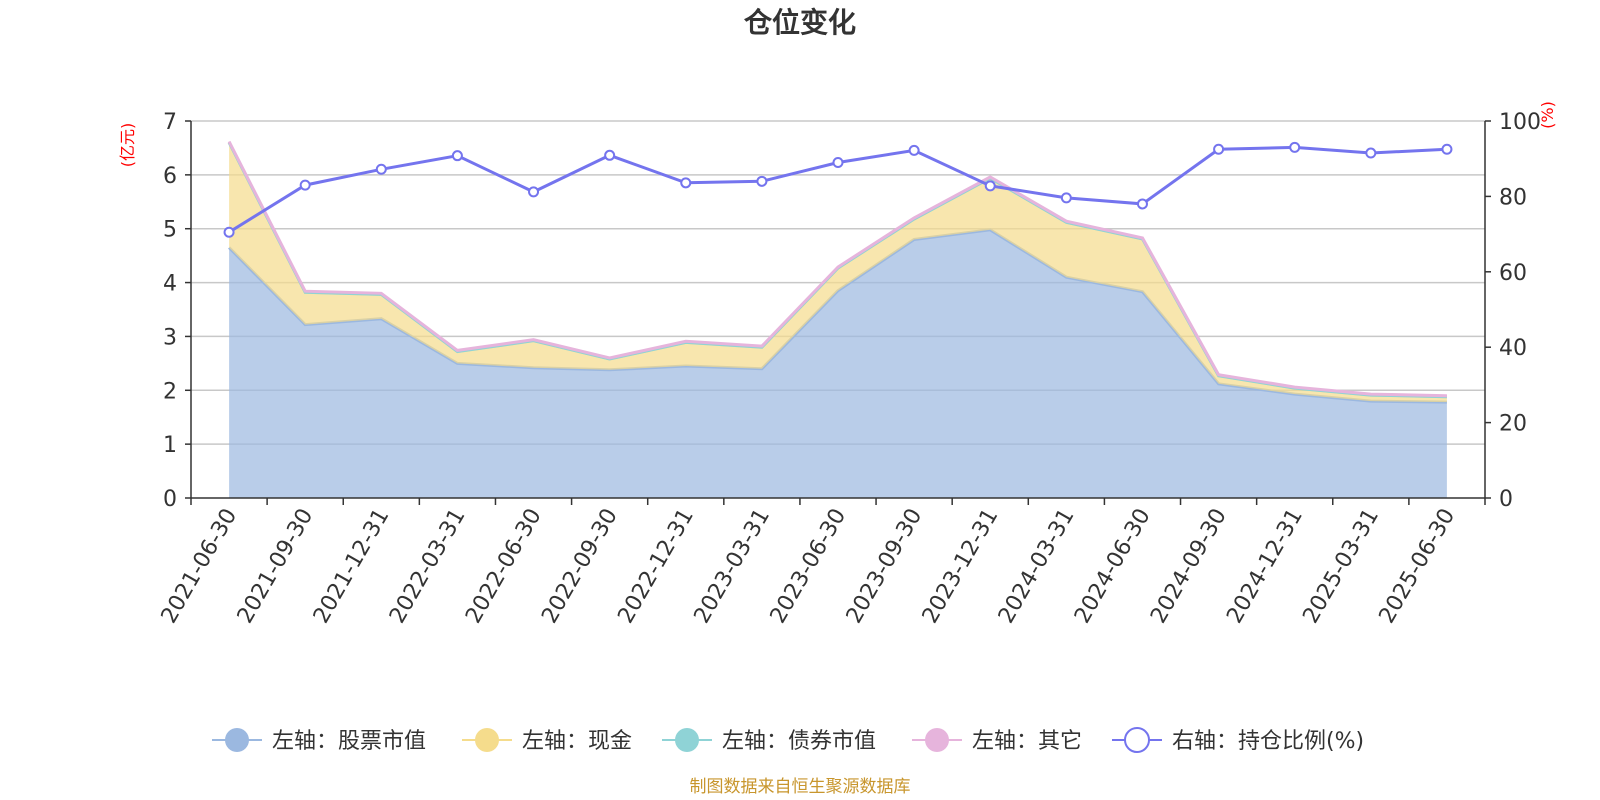 This screenshot has width=1600, height=800. Describe the element at coordinates (1265, 566) in the screenshot. I see `x-axis-tick-label: 2024-12-31` at that location.